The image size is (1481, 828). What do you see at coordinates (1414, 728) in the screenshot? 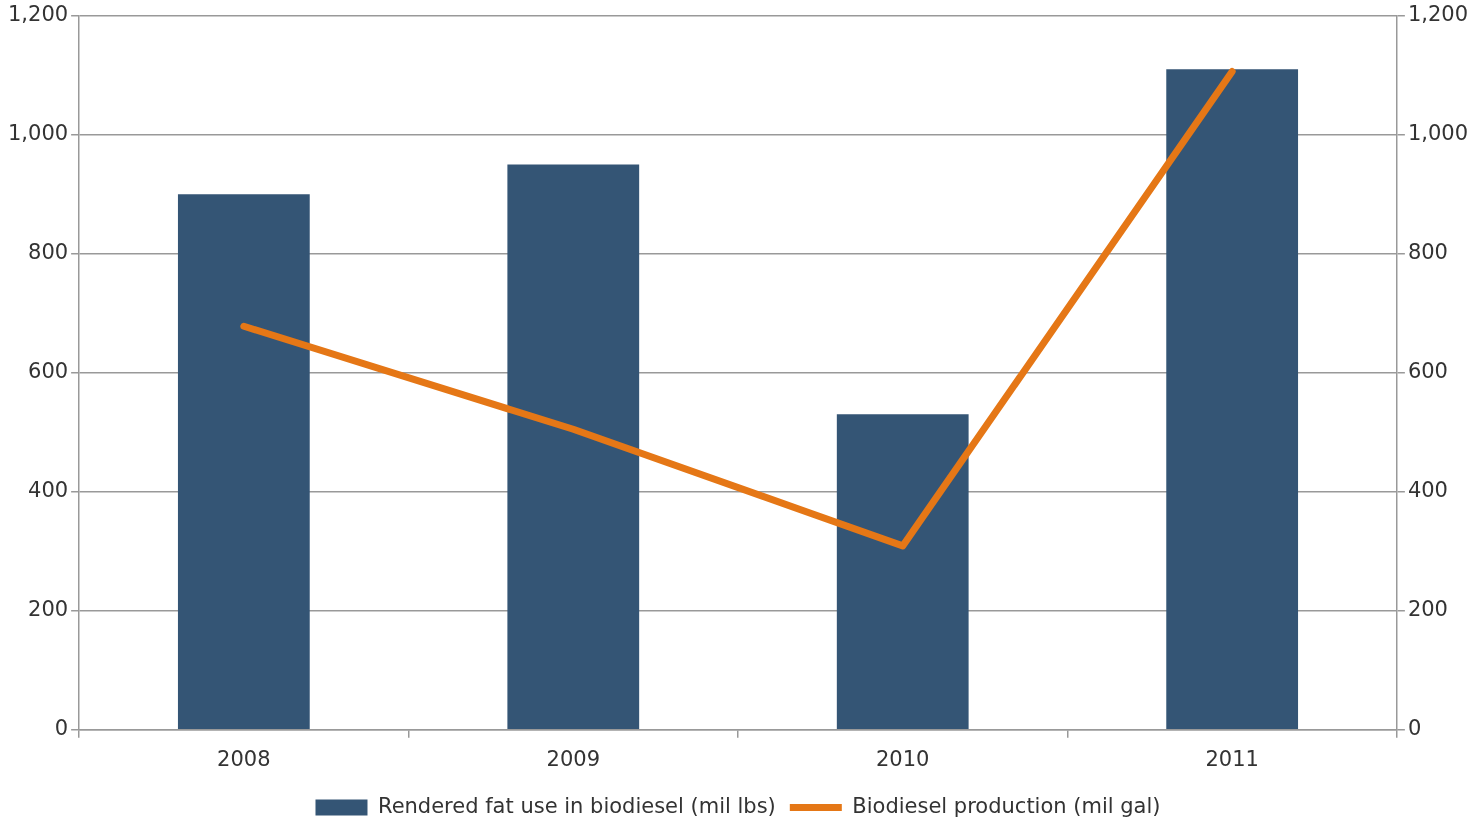
I see `y2-tick-label: 0` at bounding box center [1414, 728].